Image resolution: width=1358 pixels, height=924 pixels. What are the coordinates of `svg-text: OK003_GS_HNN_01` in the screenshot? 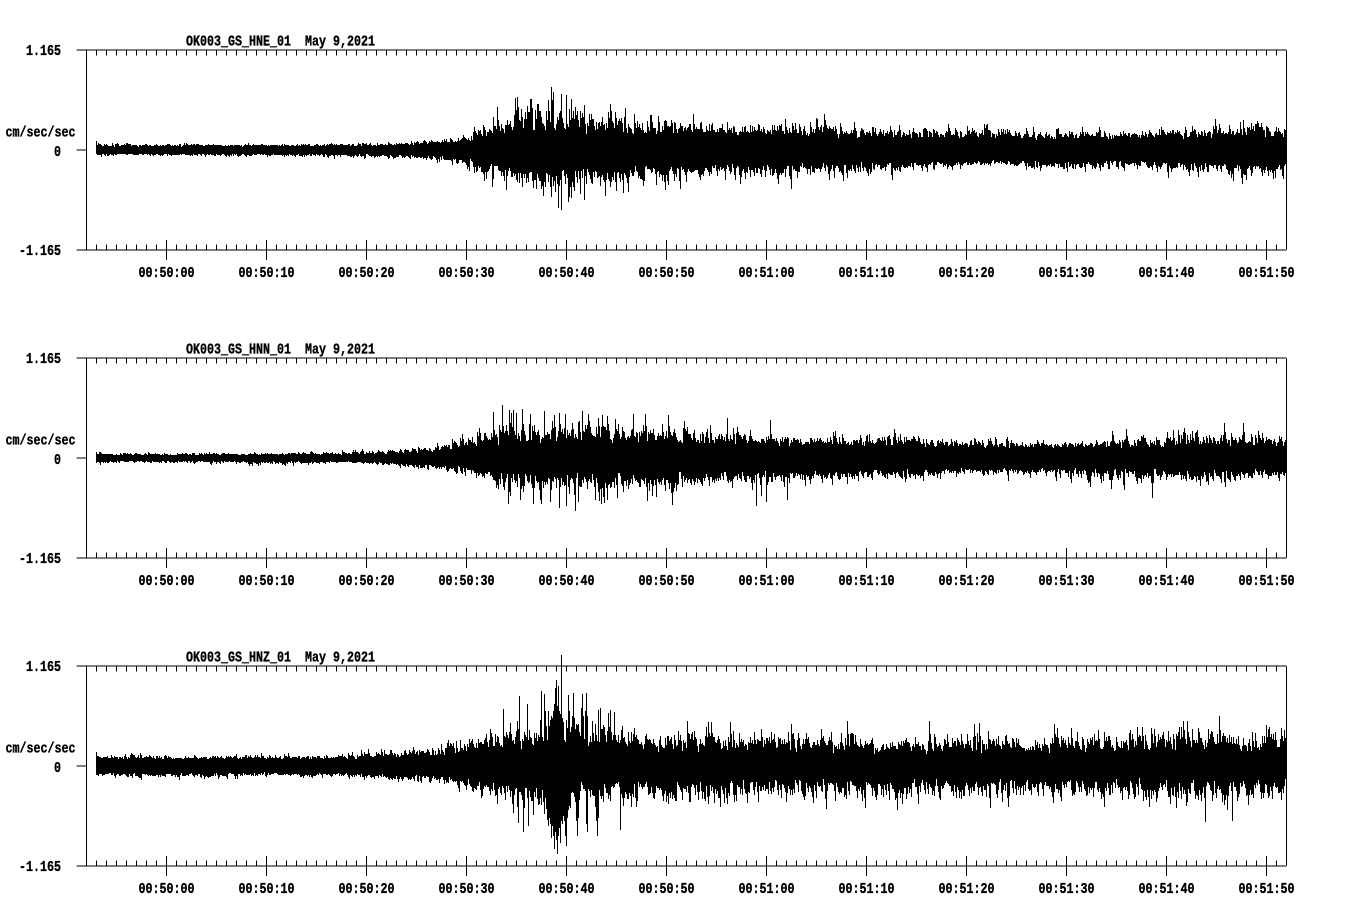 It's located at (238, 351).